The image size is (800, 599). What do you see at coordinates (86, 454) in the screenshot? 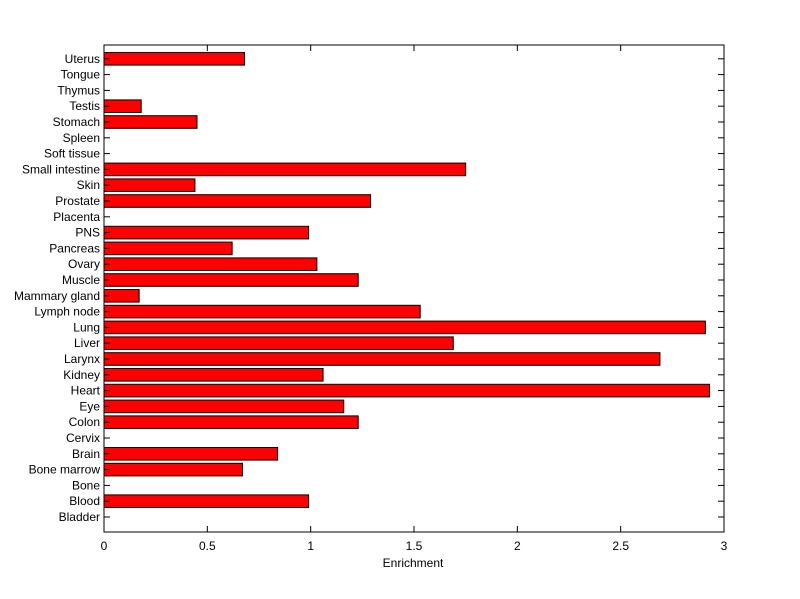
I see `y-tick-label-brain: Brain` at bounding box center [86, 454].